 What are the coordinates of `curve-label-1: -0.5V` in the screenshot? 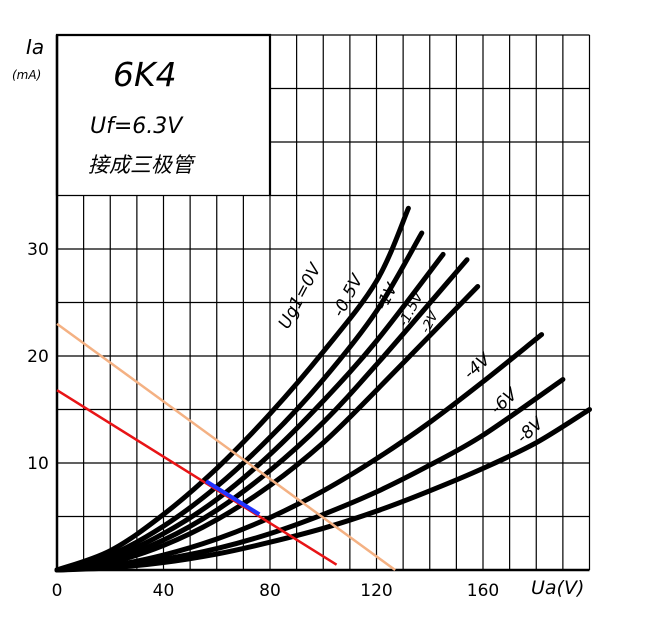 It's located at (348, 295).